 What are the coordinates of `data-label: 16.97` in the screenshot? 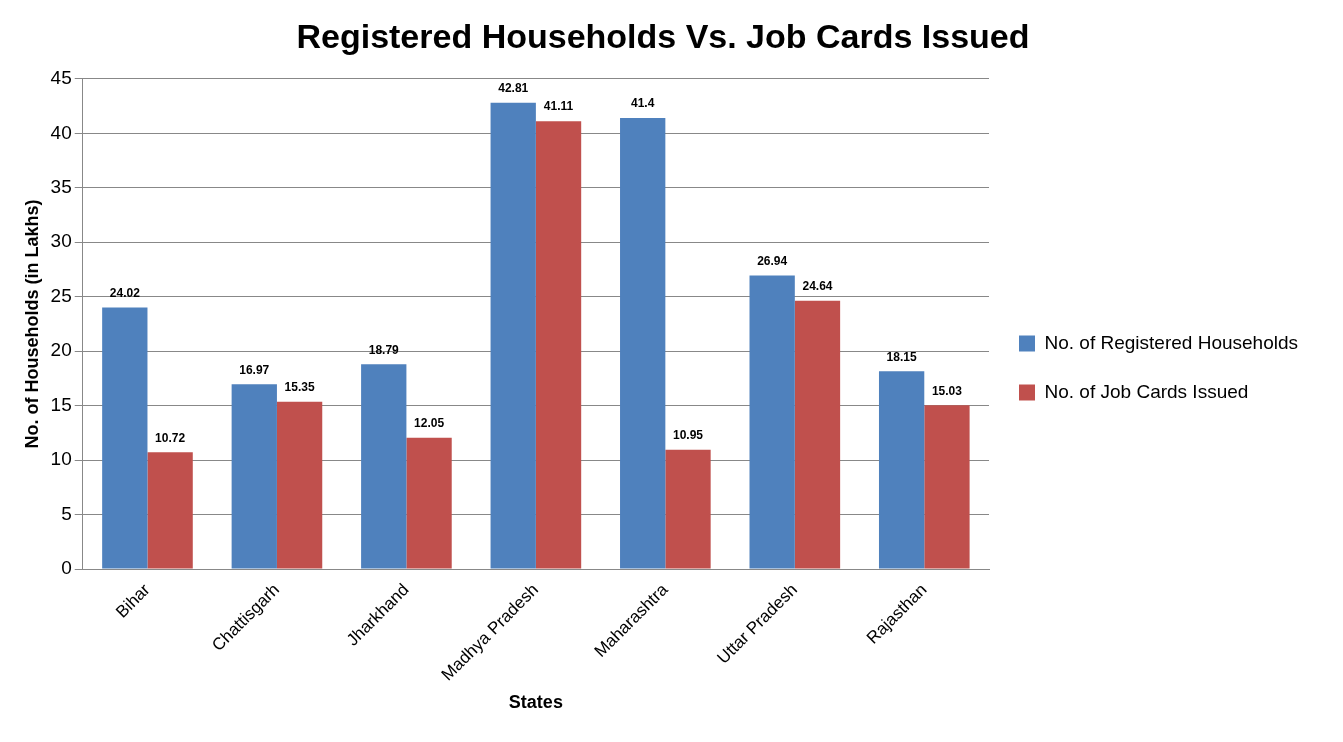 It's located at (254, 369).